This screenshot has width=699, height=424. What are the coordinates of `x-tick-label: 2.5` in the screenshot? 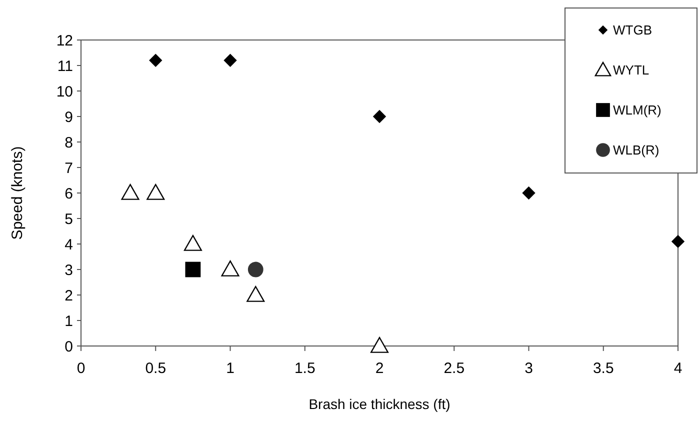 It's located at (454, 368).